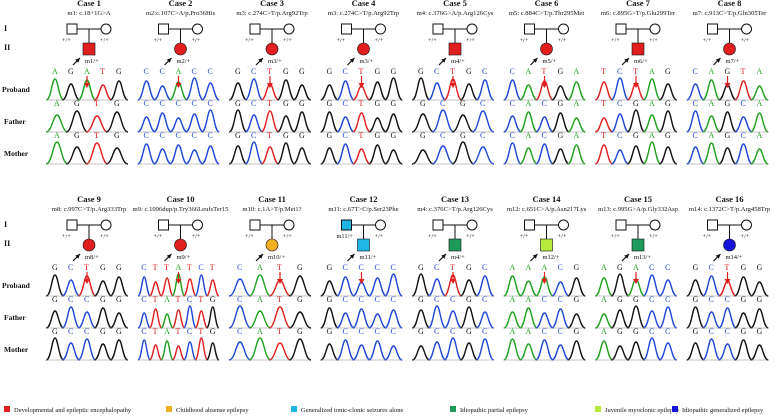 The image size is (777, 418). Describe the element at coordinates (546, 199) in the screenshot. I see `case-title: Case 14` at that location.